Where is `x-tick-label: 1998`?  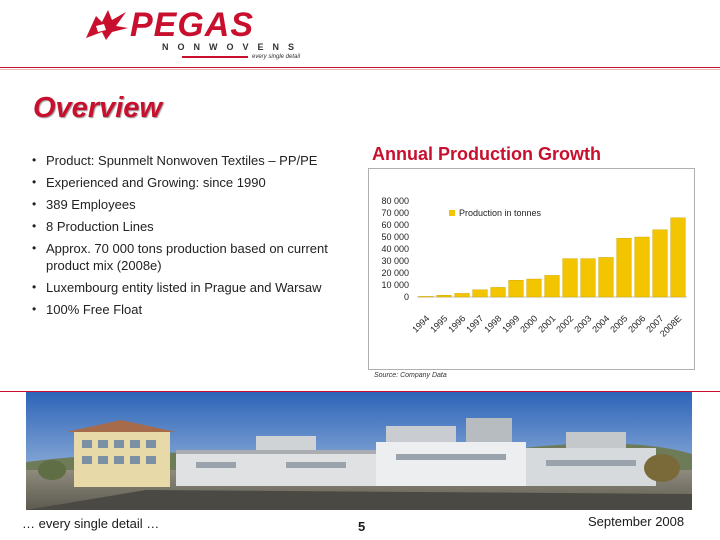
x-tick-label: 1998 is located at coordinates (492, 323).